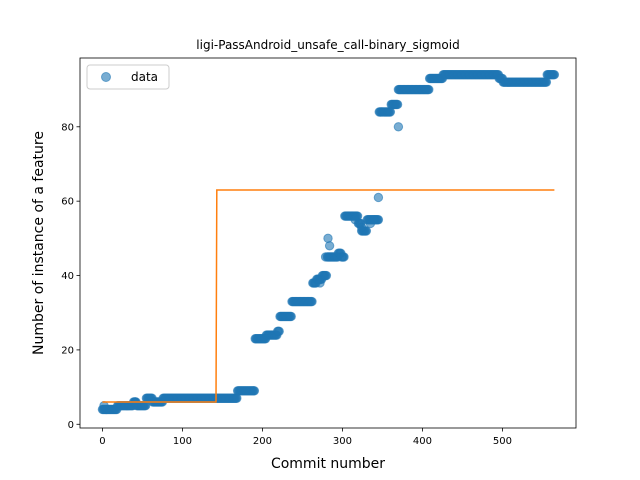 The height and width of the screenshot is (480, 640). What do you see at coordinates (39, 243) in the screenshot?
I see `y-axis-title: Number of instance of a feature` at bounding box center [39, 243].